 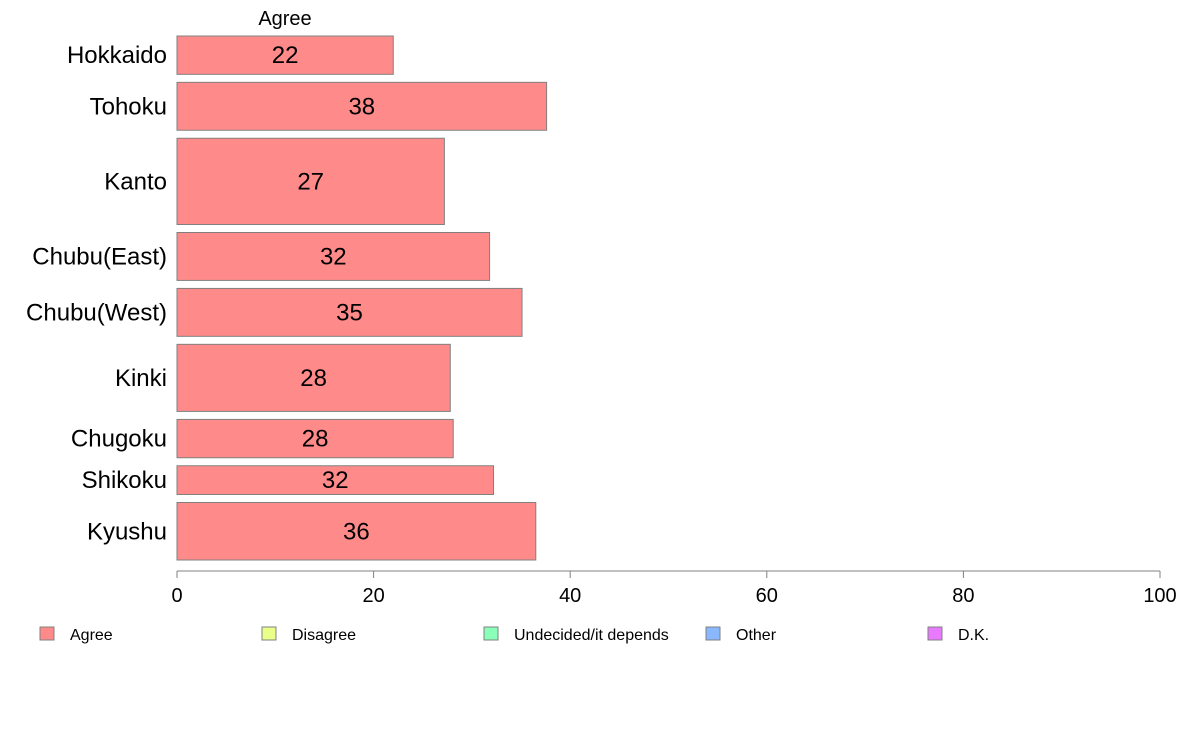 What do you see at coordinates (324, 635) in the screenshot?
I see `legend-label-1: Disagree` at bounding box center [324, 635].